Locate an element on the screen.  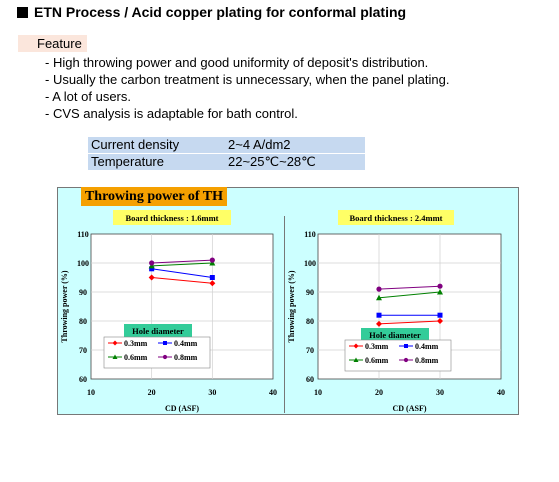
spec-value: 22~25℃~28℃ is located at coordinates (272, 161).